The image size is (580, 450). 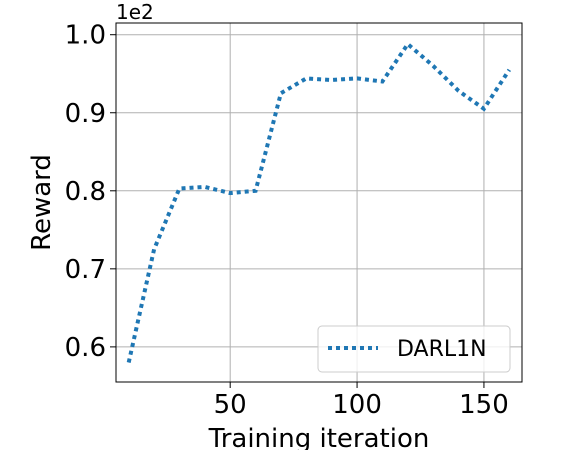 I want to click on x-axis-label: Training iteration, so click(x=319, y=437).